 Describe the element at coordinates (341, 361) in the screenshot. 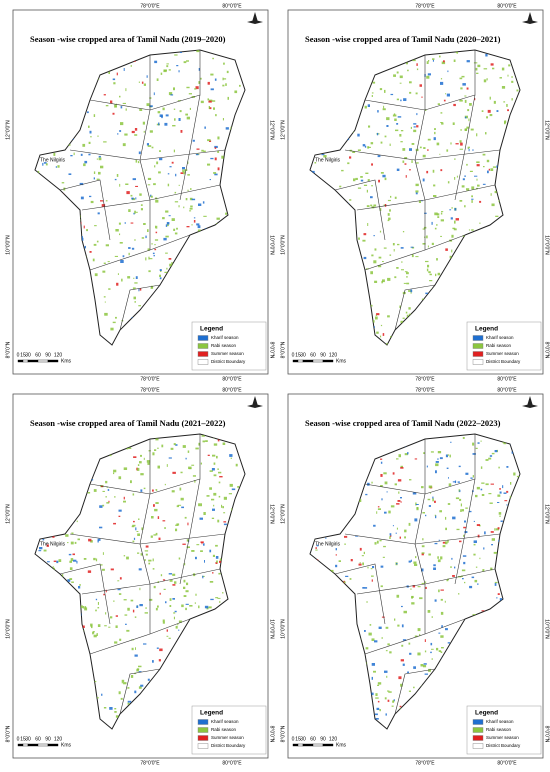

I see `scale-unit: Kms` at that location.